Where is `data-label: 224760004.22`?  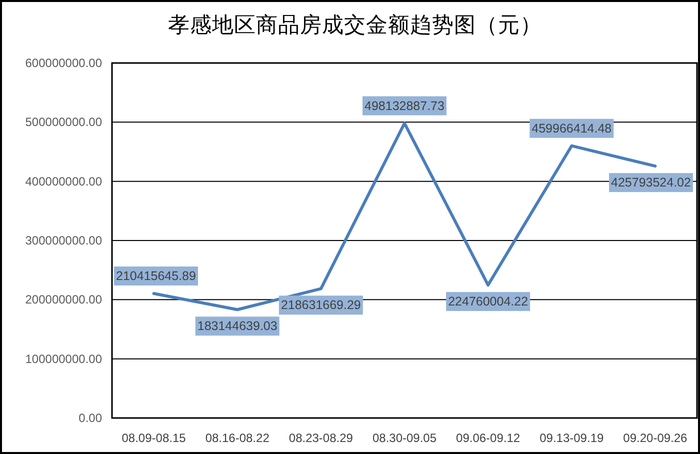
data-label: 224760004.22 is located at coordinates (488, 301).